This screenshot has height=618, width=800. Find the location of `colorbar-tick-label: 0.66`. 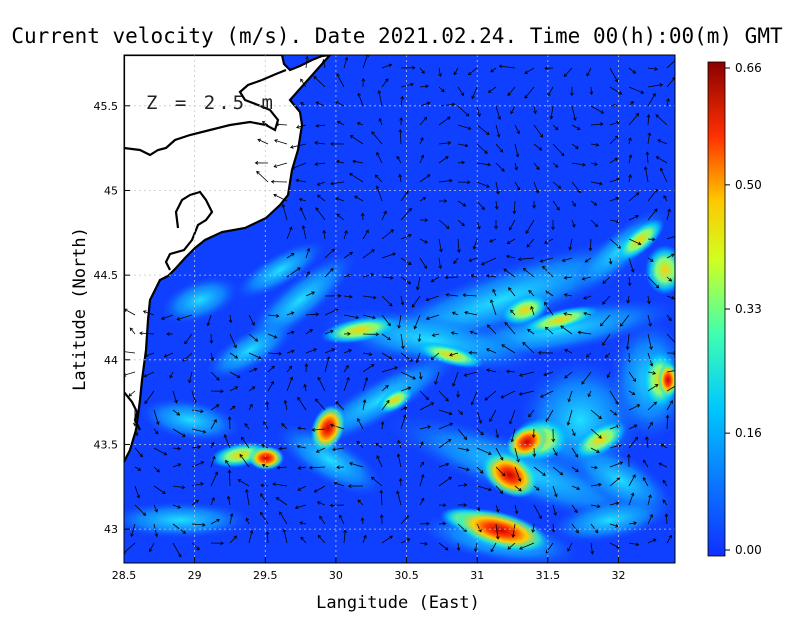

colorbar-tick-label: 0.66 is located at coordinates (748, 68).